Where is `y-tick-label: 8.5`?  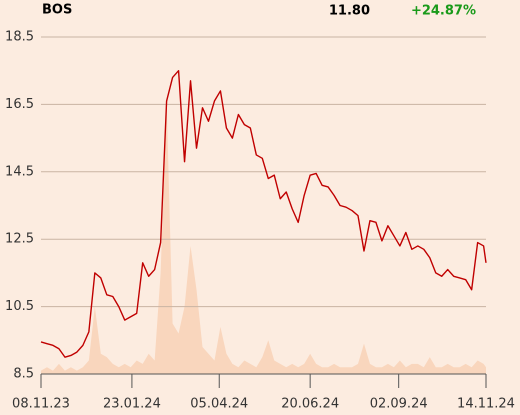
y-tick-label: 8.5 is located at coordinates (23, 374).